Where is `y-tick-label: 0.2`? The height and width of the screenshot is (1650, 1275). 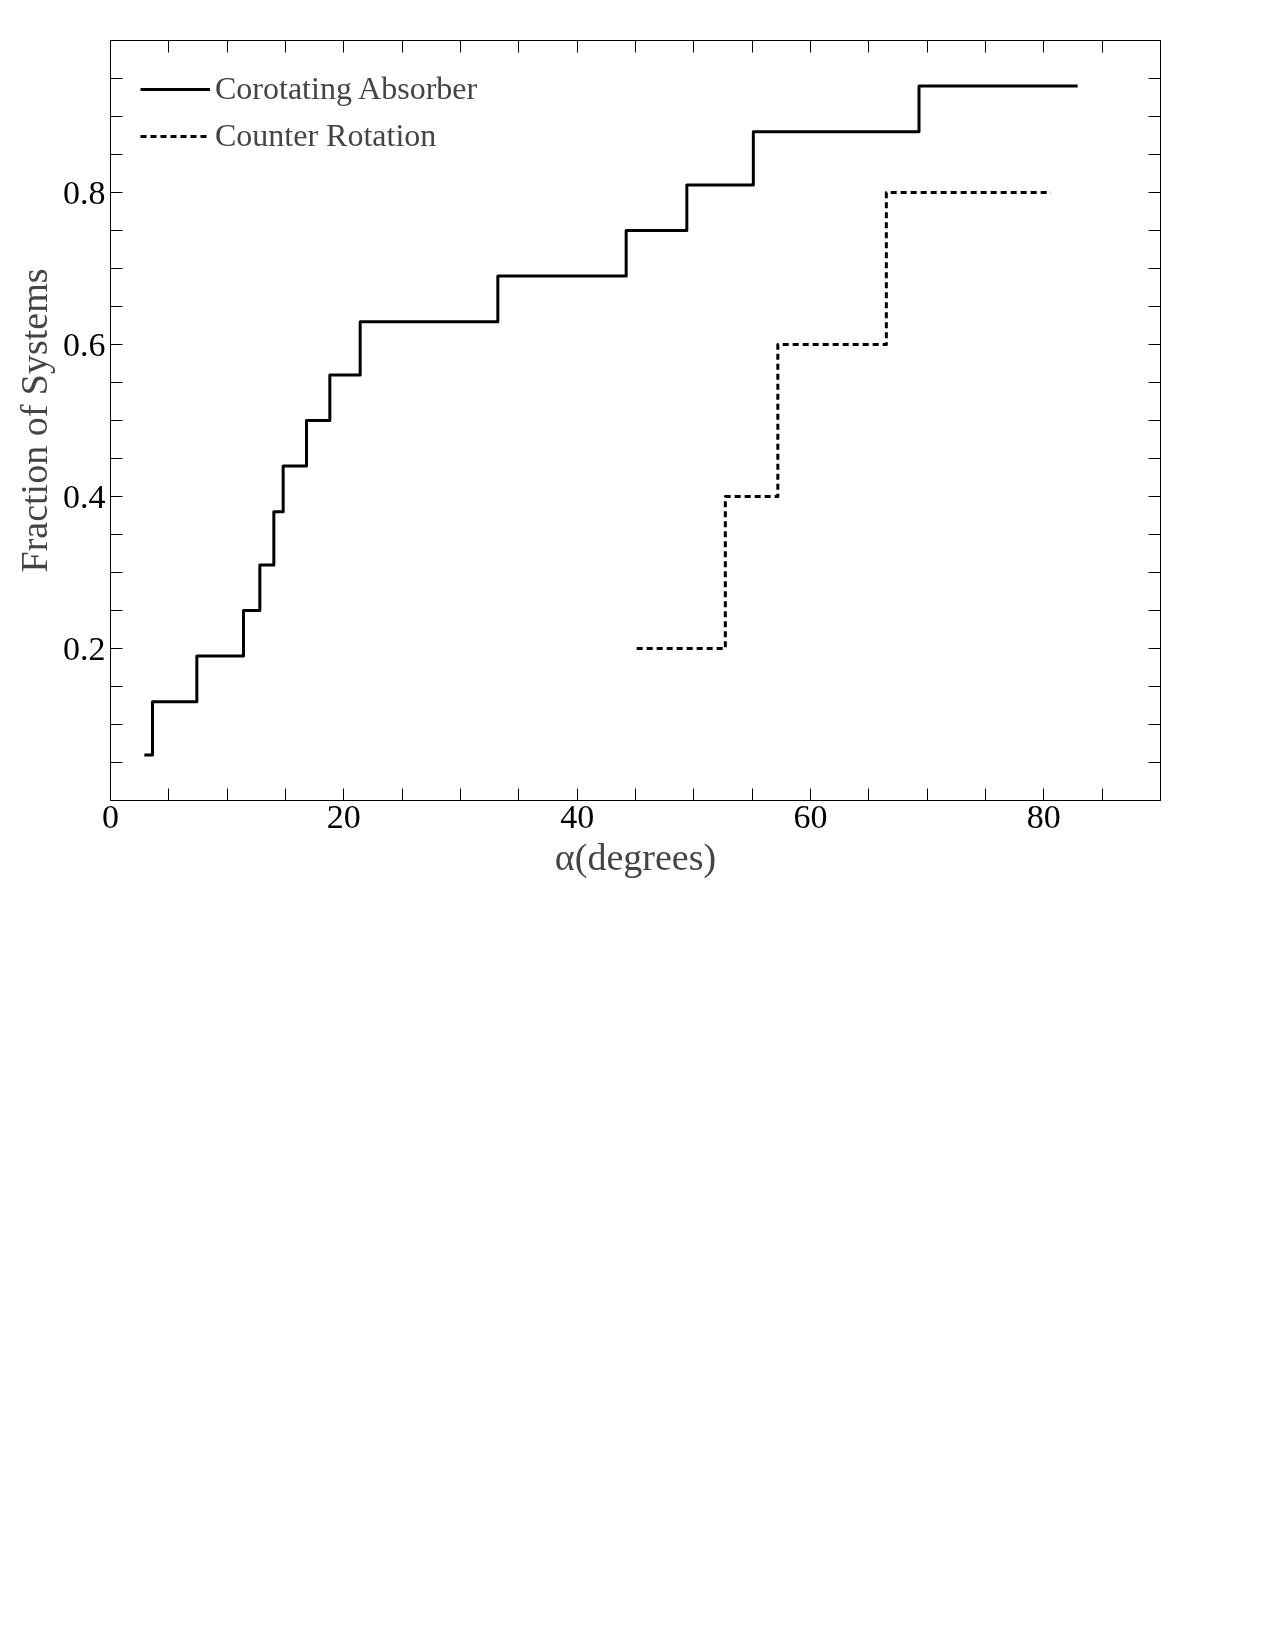 y-tick-label: 0.2 is located at coordinates (84, 648).